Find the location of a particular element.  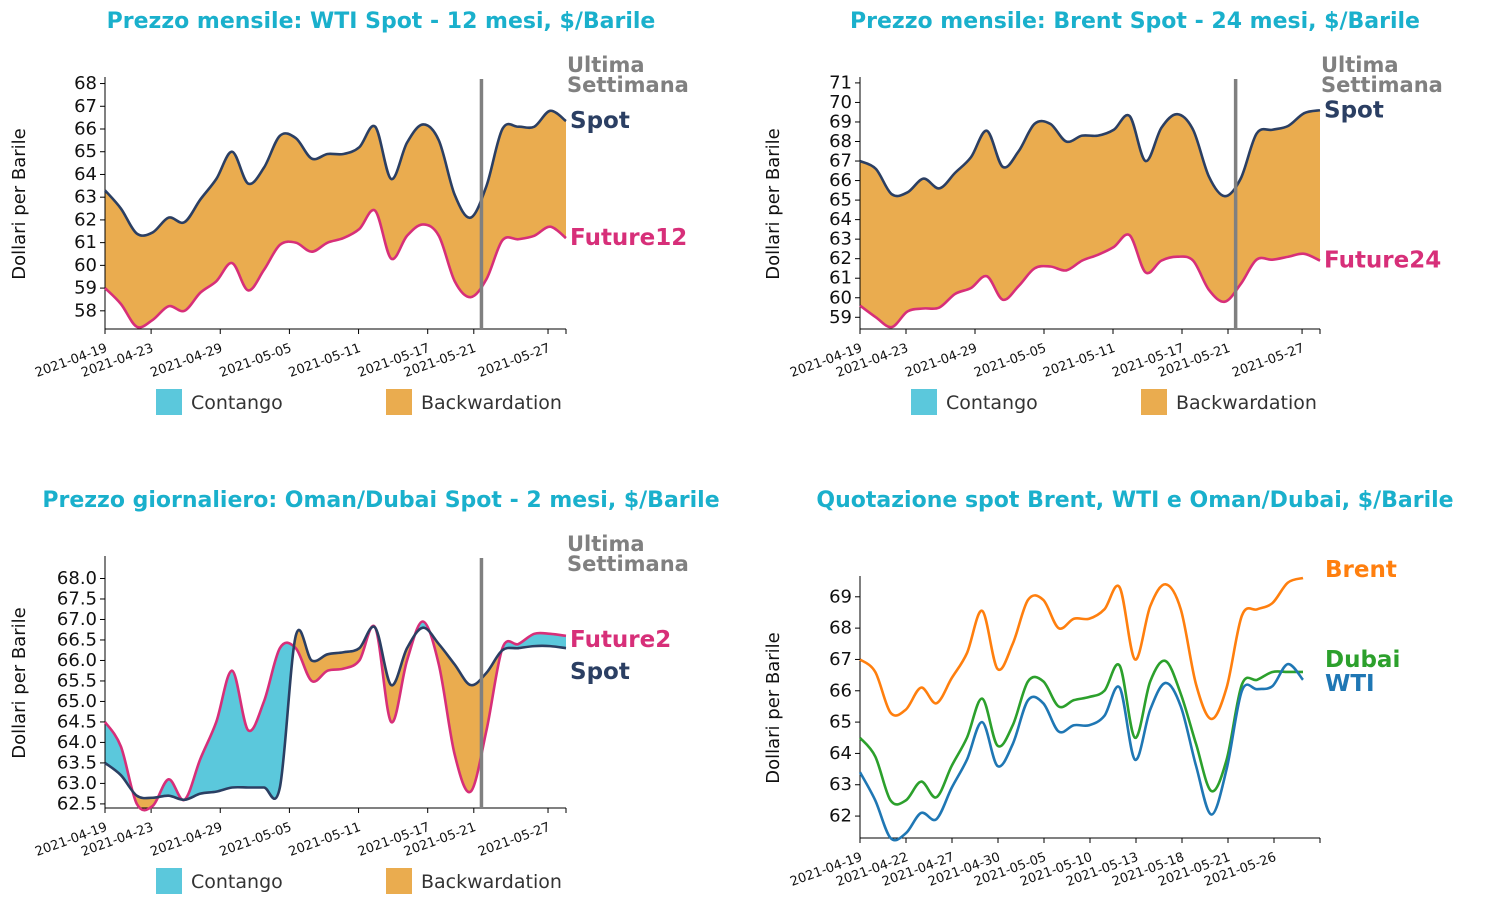

y-tick-label: 63.5 is located at coordinates (77, 762).